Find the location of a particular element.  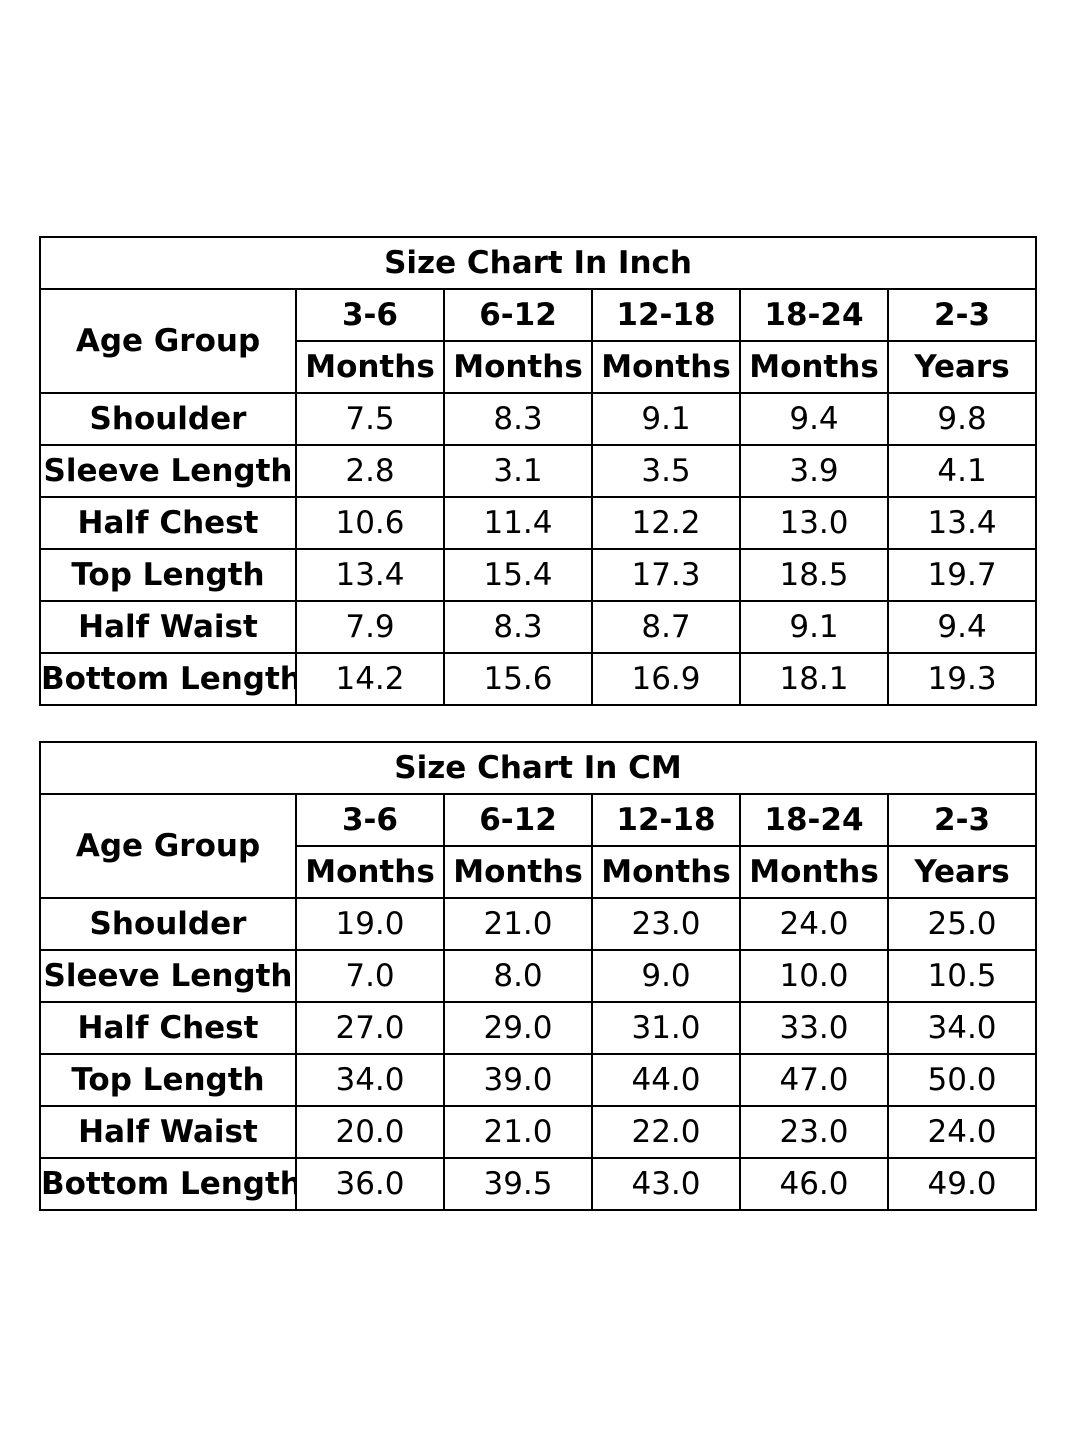

table-row: Half Waist 7.9 8.3 8.7 9.1 9.4 is located at coordinates (538, 627).